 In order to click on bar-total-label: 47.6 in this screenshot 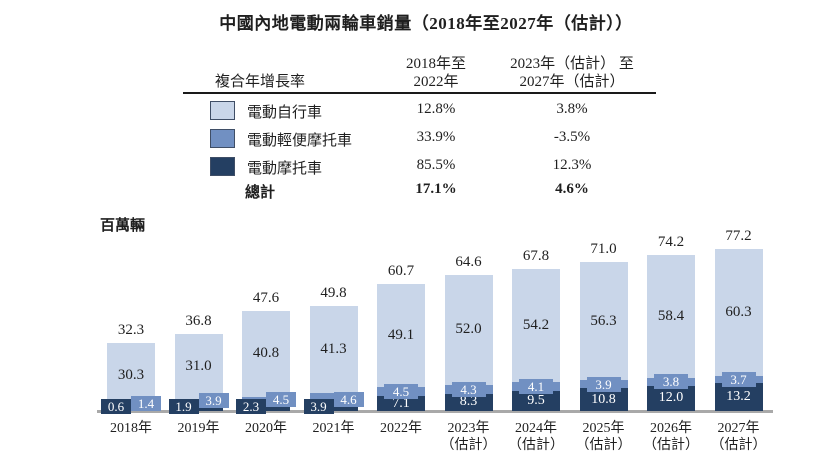, I will do `click(266, 298)`.